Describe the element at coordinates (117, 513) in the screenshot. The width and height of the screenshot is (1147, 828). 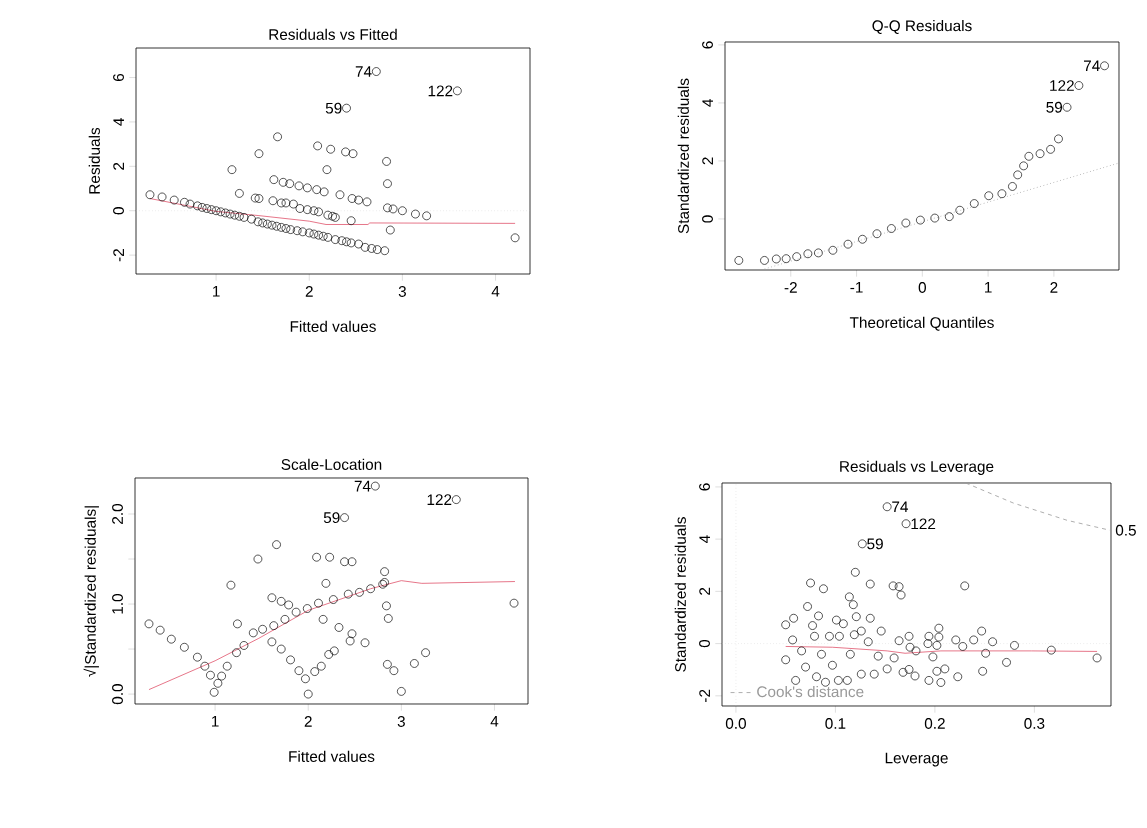
I see `y-tick-label: 2.0` at that location.